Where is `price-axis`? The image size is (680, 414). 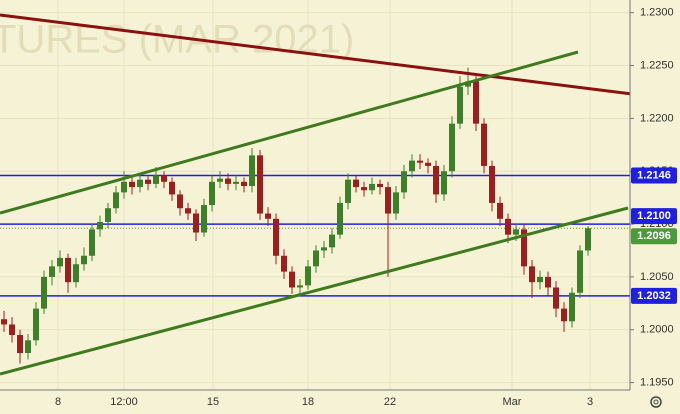
price-axis is located at coordinates (655, 207).